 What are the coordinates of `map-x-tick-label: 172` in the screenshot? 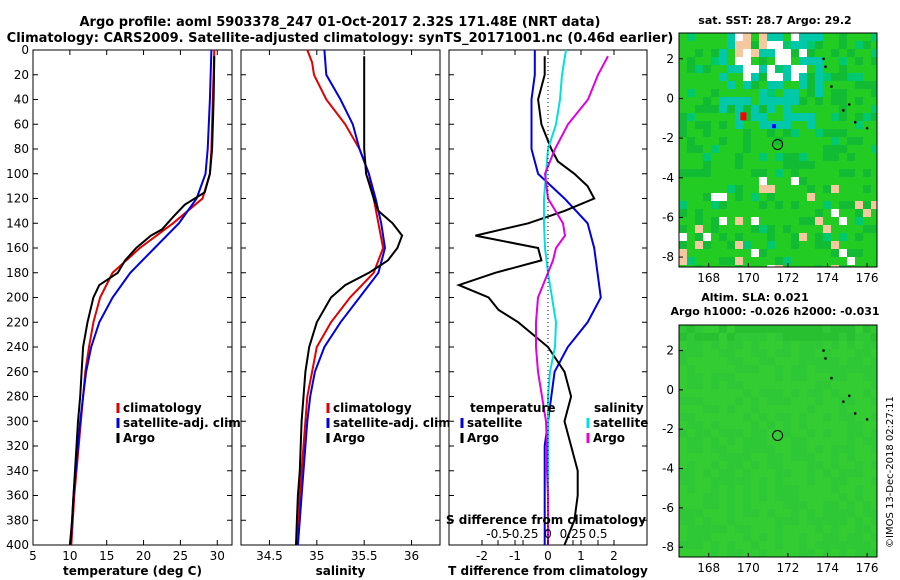 It's located at (787, 568).